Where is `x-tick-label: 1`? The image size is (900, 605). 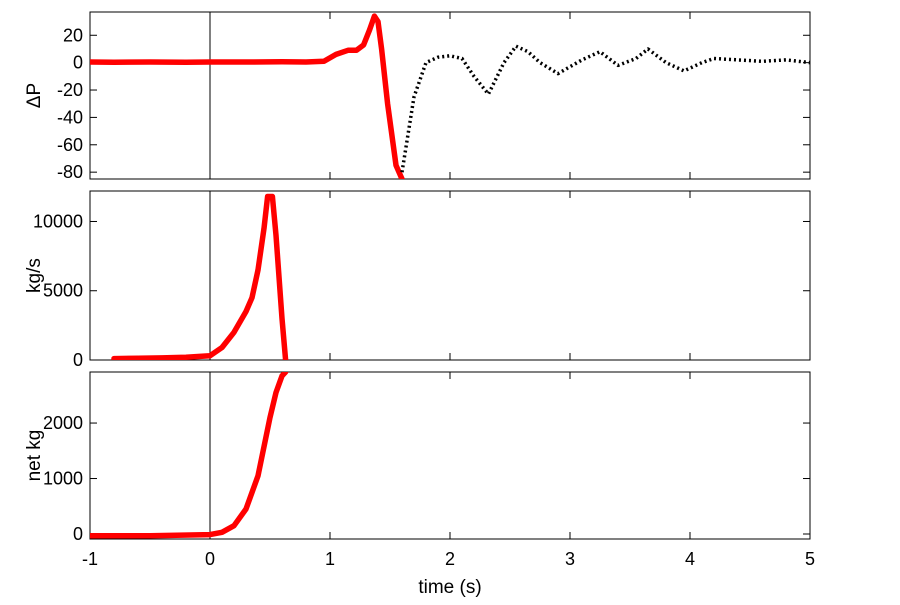 x-tick-label: 1 is located at coordinates (330, 559).